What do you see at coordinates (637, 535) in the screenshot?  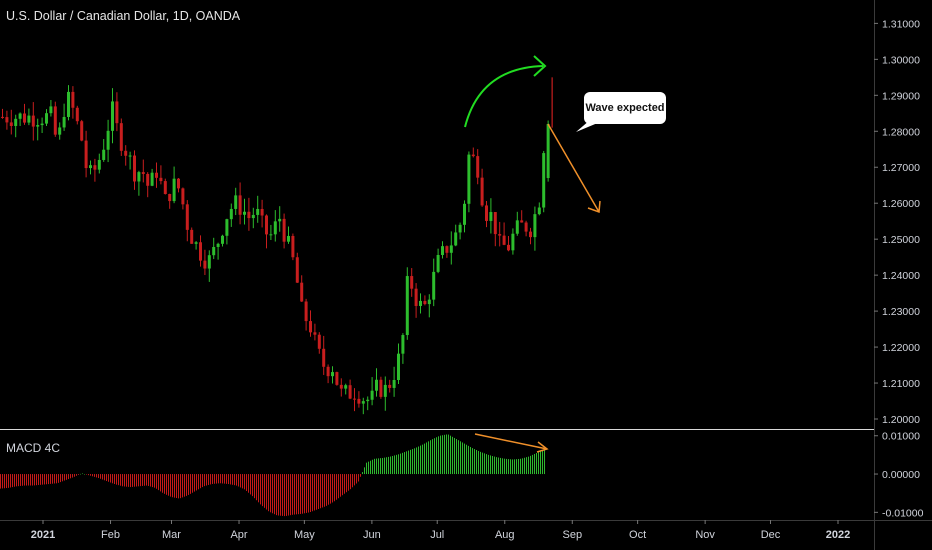 I see `time-tick-label: Oct` at bounding box center [637, 535].